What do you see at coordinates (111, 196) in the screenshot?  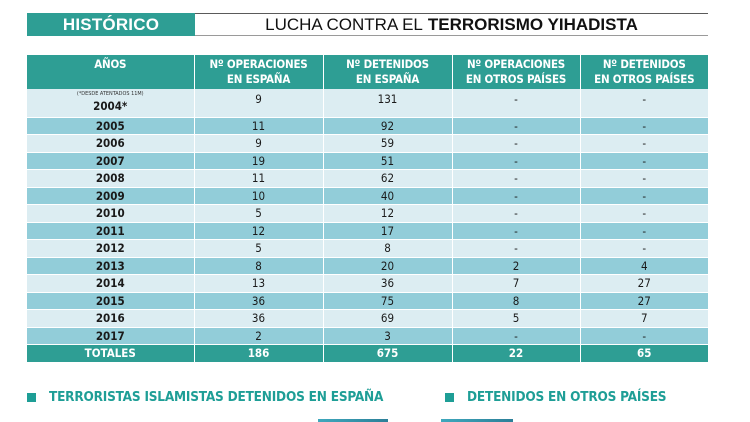 I see `year-cell: 2009` at bounding box center [111, 196].